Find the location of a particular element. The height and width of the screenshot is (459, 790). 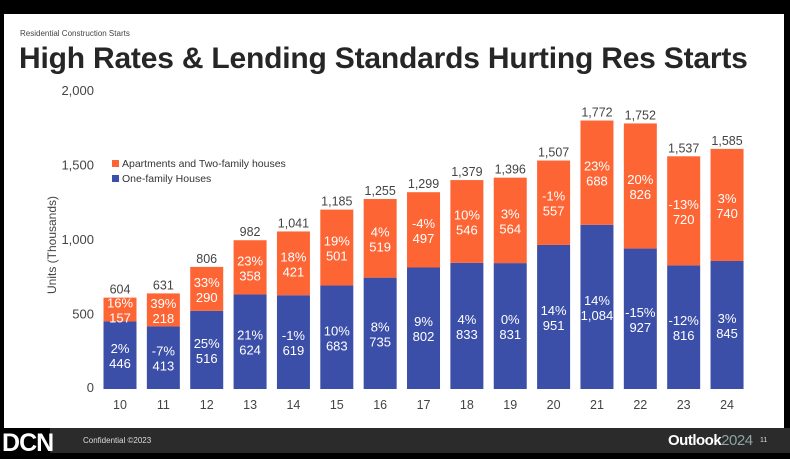

x-tick-label: 16 is located at coordinates (380, 405).